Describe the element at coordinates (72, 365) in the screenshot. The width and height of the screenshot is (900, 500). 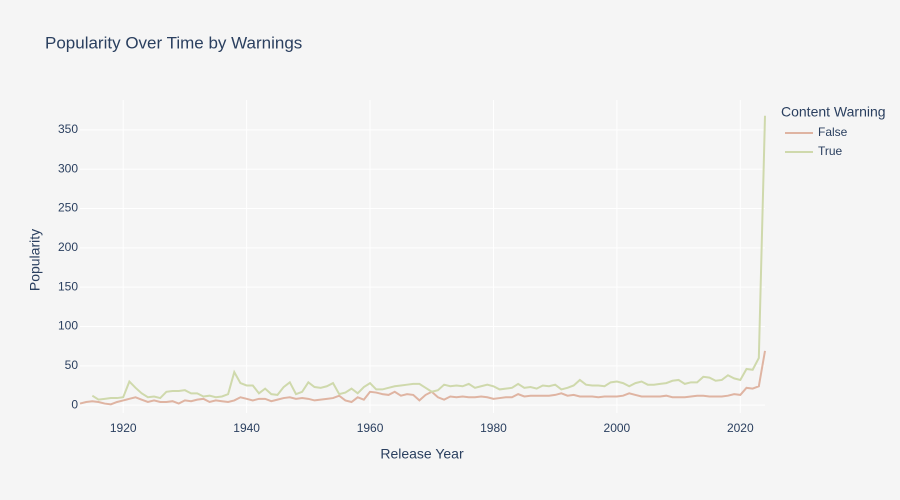
I see `y-tick-label: 50` at that location.